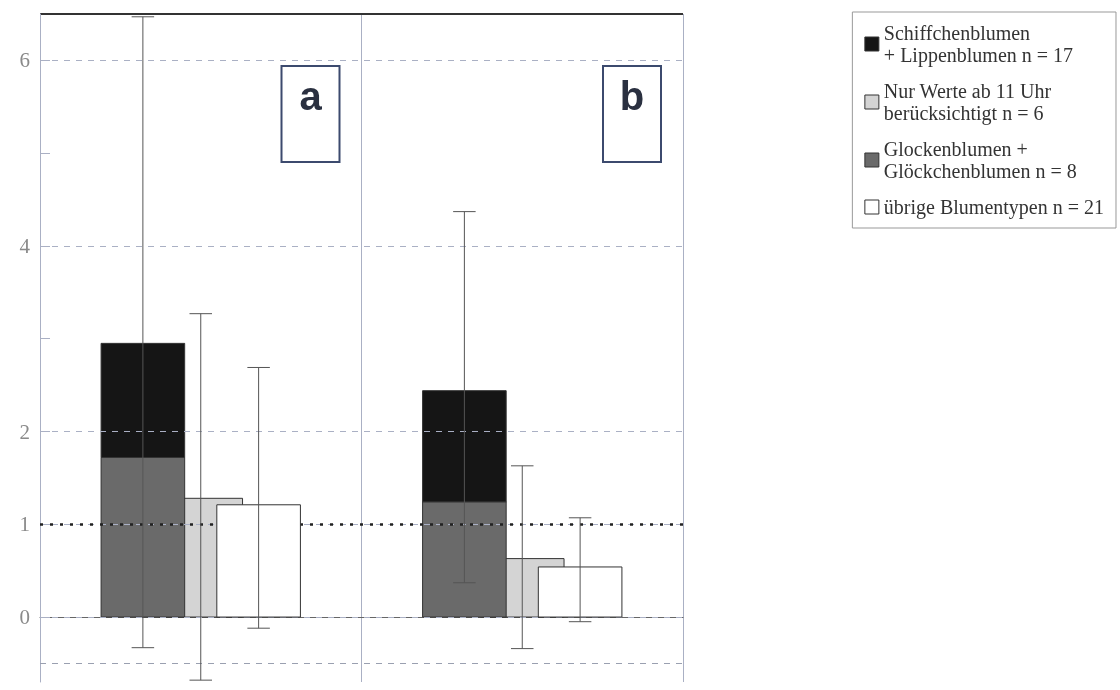  I want to click on y-tick-label: 1, so click(24, 524).